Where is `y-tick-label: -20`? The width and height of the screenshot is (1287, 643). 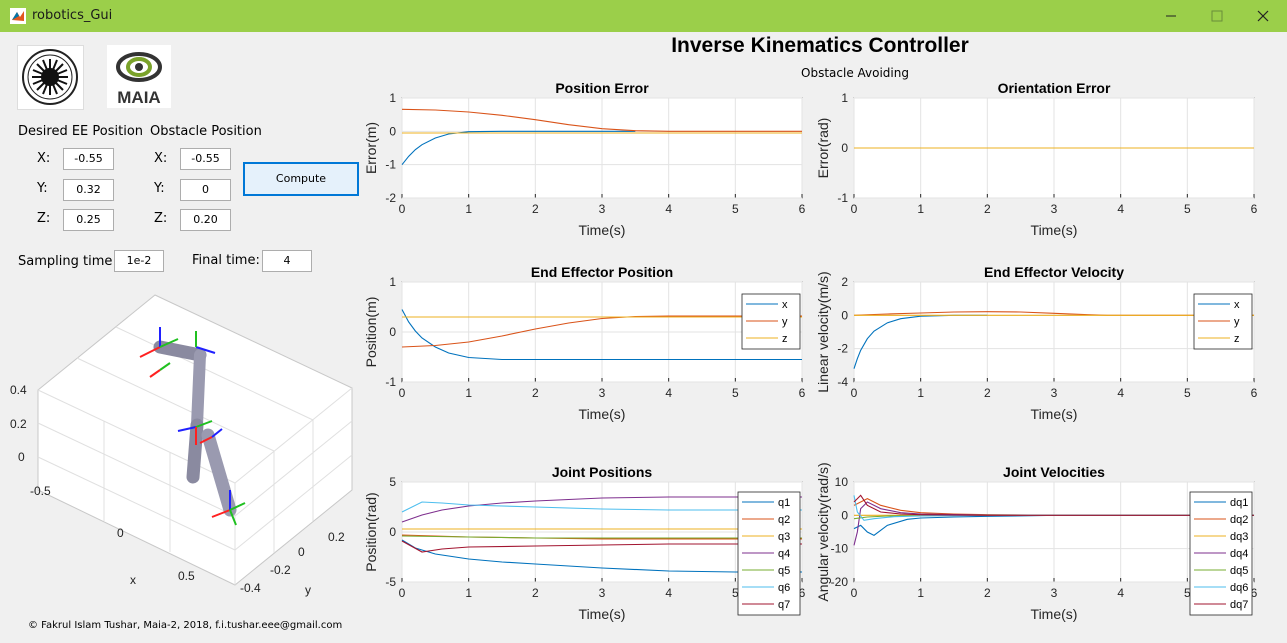 y-tick-label: -20 is located at coordinates (840, 582).